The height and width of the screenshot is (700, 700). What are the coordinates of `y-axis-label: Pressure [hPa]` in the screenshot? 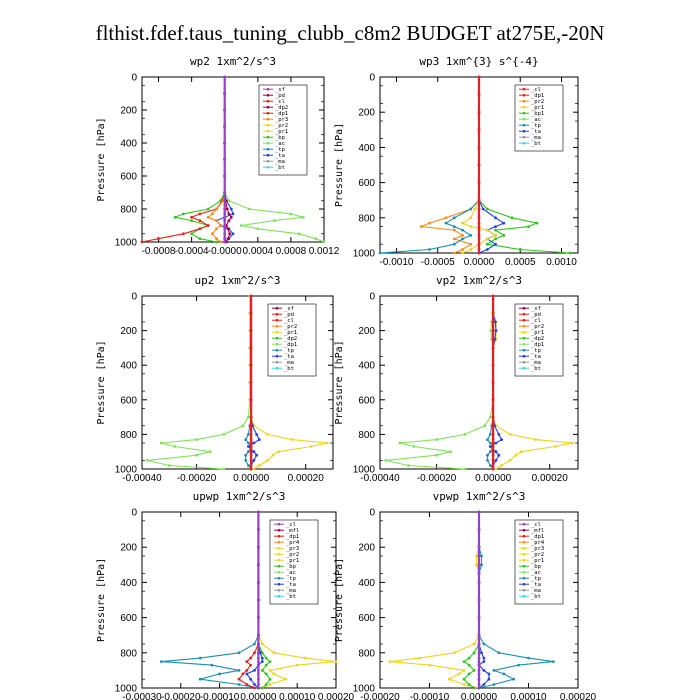 It's located at (101, 159).